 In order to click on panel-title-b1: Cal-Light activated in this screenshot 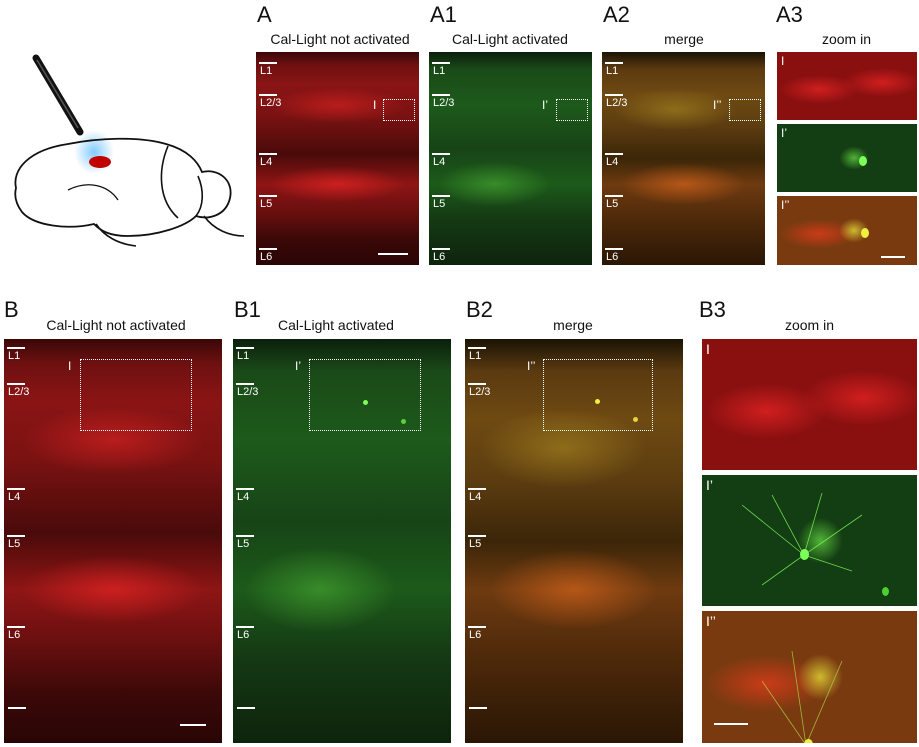, I will do `click(336, 325)`.